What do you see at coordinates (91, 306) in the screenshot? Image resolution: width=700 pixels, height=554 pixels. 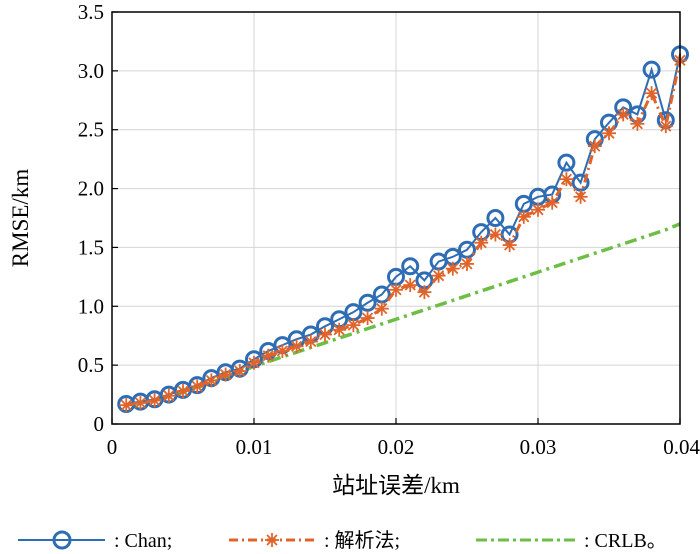 I see `y-tick-label: 1.0` at bounding box center [91, 306].